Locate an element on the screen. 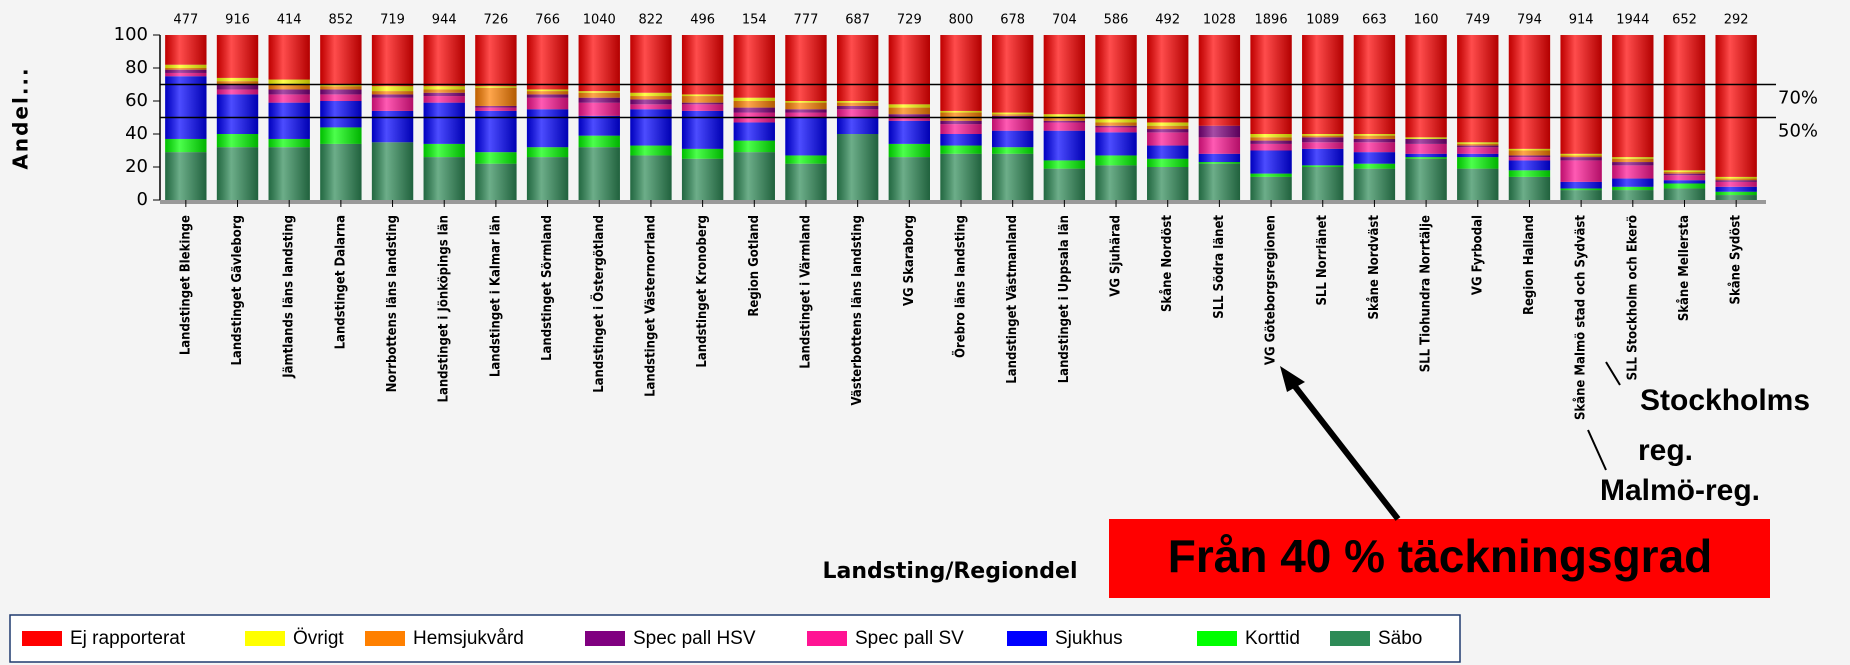  bar-count: 777 is located at coordinates (806, 20).